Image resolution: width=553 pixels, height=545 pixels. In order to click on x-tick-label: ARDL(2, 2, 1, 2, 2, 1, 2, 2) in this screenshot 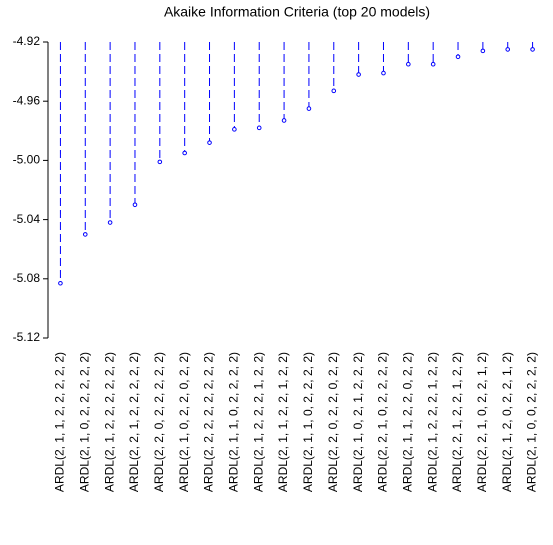, I will do `click(457, 422)`.